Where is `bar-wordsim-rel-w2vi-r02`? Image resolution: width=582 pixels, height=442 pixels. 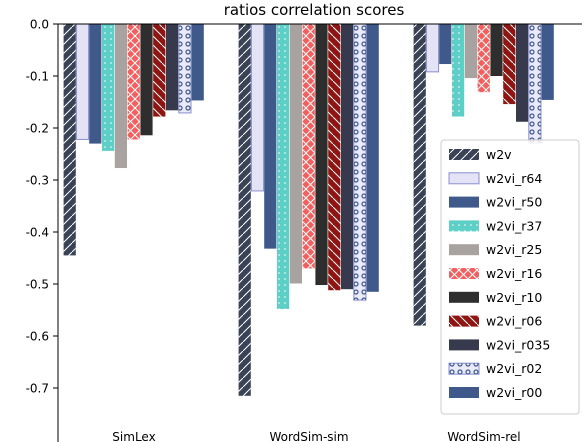 bar-wordsim-rel-w2vi-r02 is located at coordinates (535, 83).